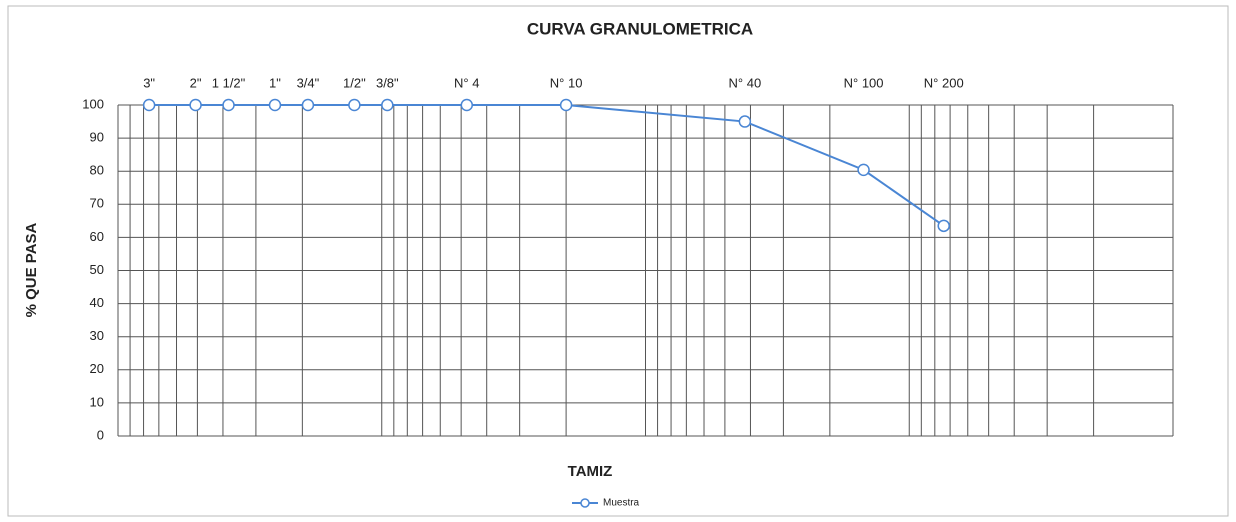 The image size is (1236, 522). What do you see at coordinates (97, 203) in the screenshot?
I see `y-tick-label: 70` at bounding box center [97, 203].